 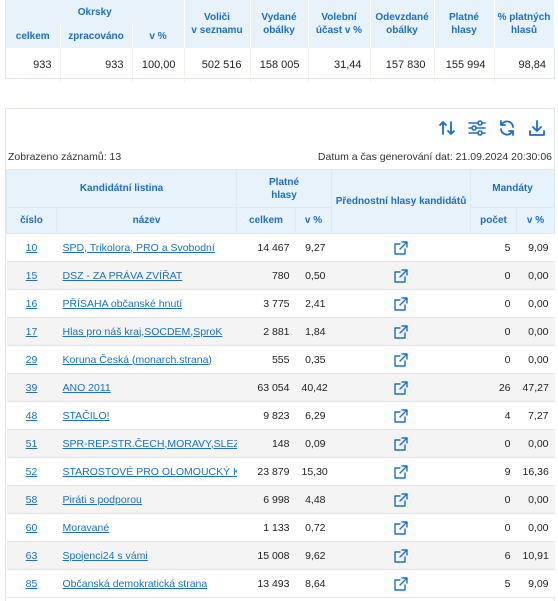 I want to click on zpracovano-header: zpracováno, so click(x=96, y=36).